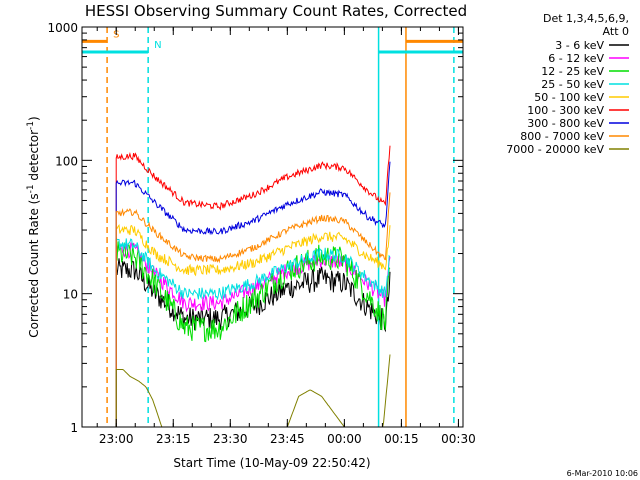 Image resolution: width=640 pixels, height=480 pixels. I want to click on y-tick-label-3: 1000, so click(62, 28).